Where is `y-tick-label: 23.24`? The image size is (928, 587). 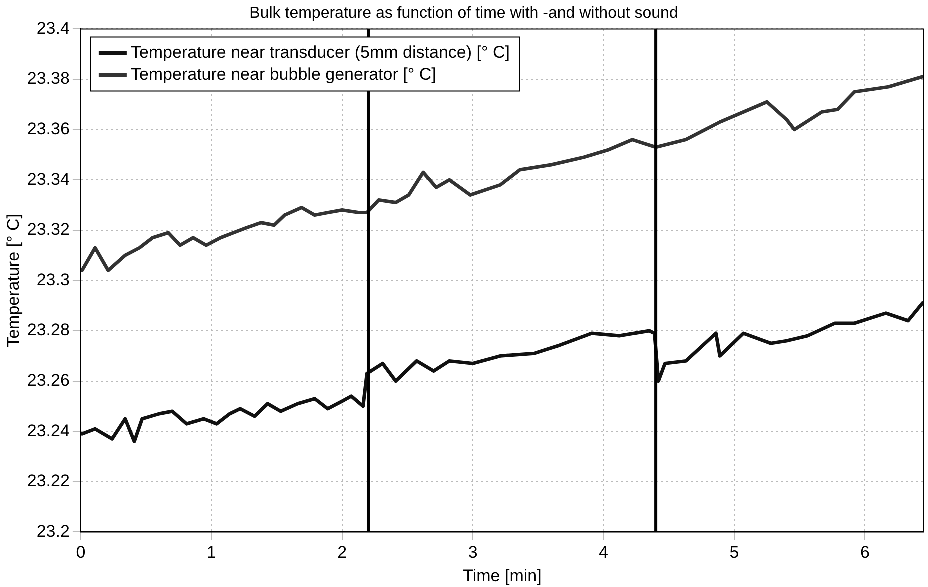
y-tick-label: 23.24 is located at coordinates (48, 430).